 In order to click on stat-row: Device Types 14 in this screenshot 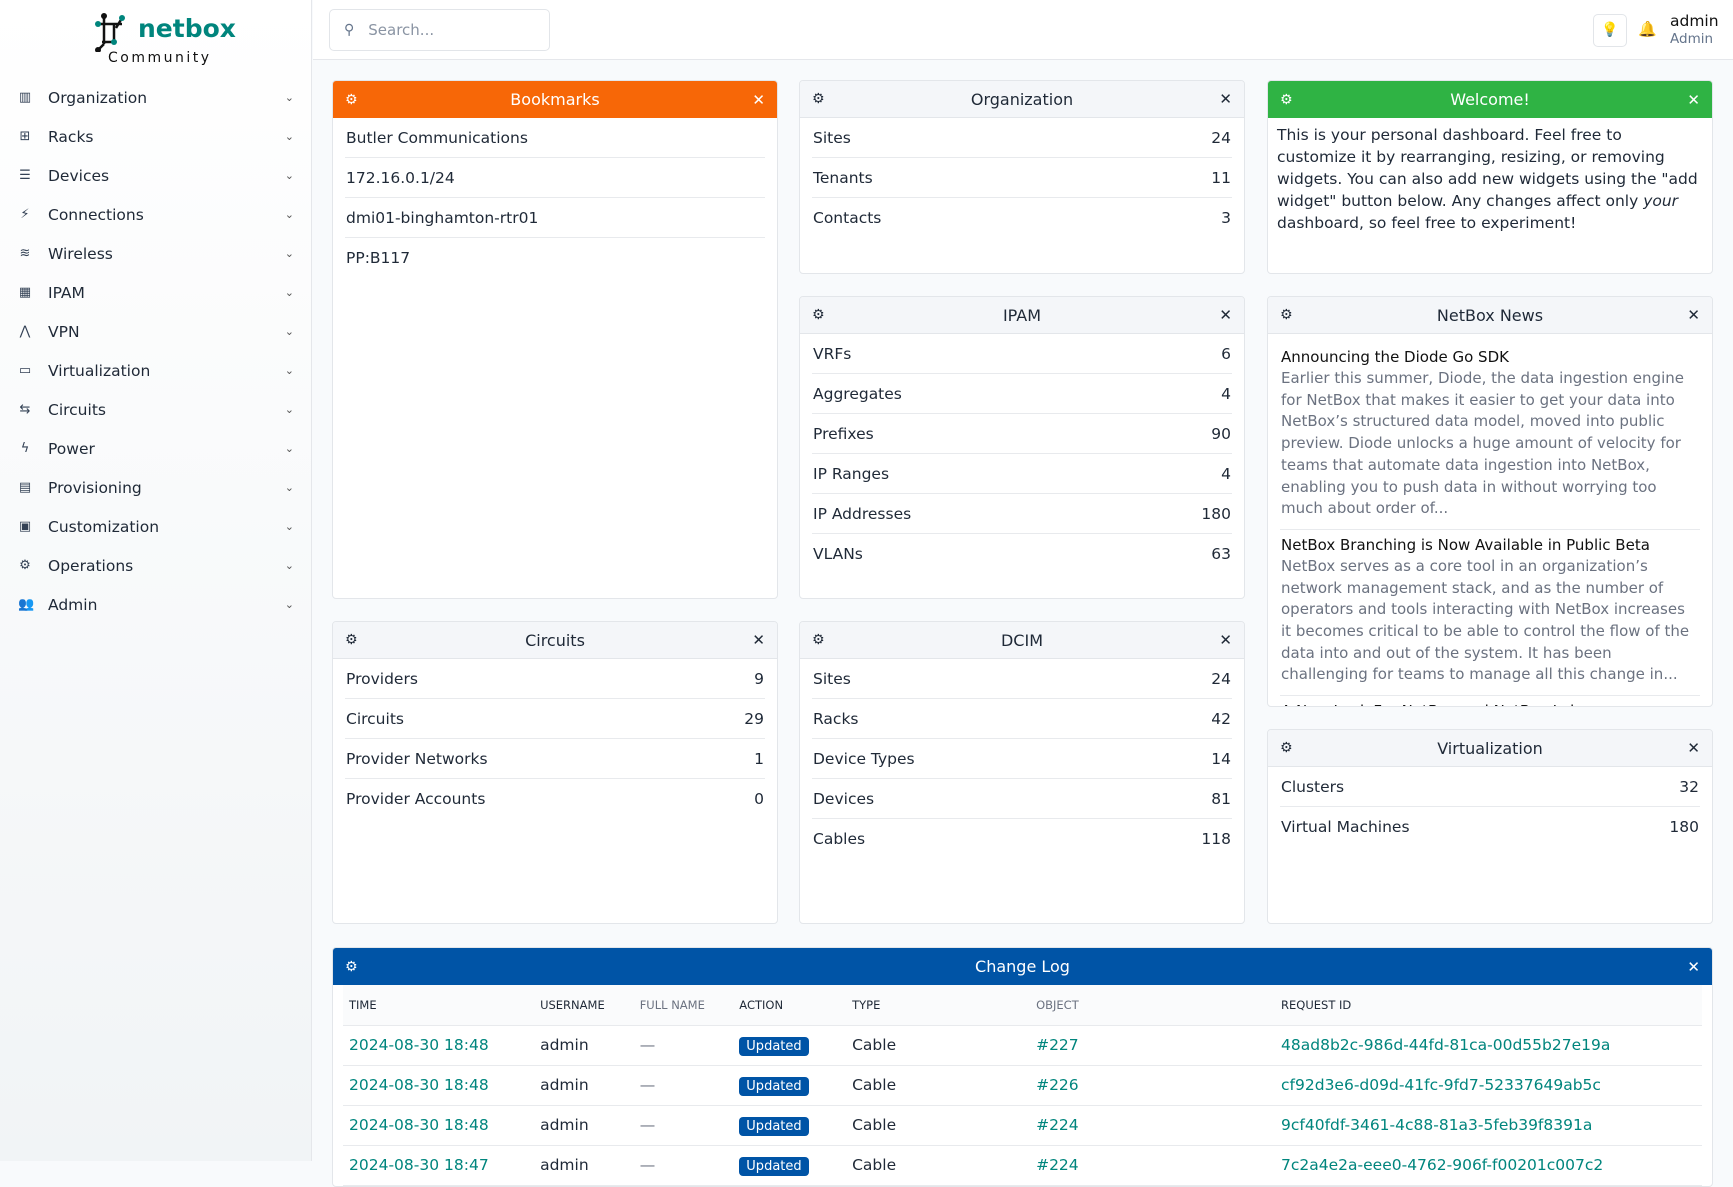, I will do `click(1022, 759)`.